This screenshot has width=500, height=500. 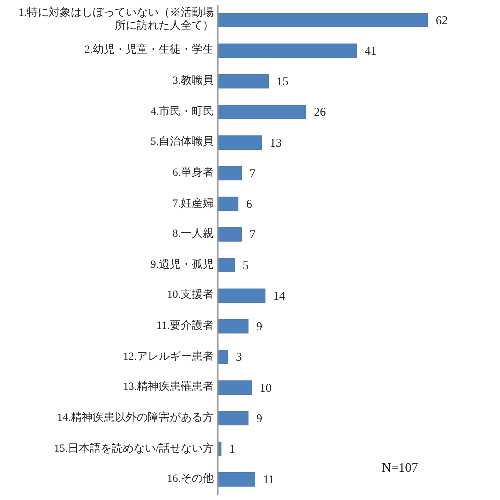 What do you see at coordinates (320, 112) in the screenshot?
I see `data-label: 26` at bounding box center [320, 112].